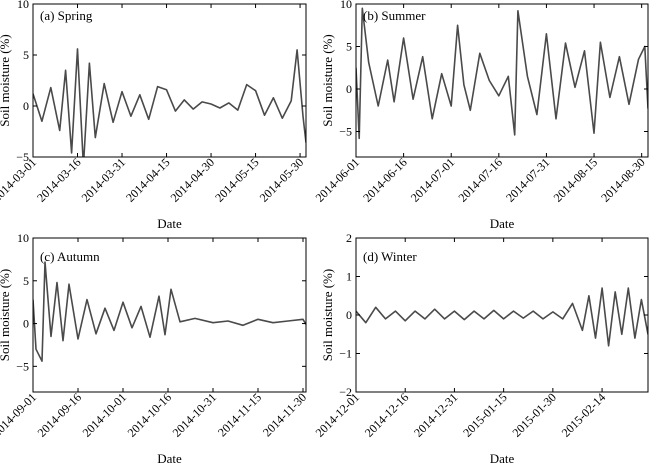  Describe the element at coordinates (149, 414) in the screenshot. I see `x-tick-label: 2014-10-16` at that location.